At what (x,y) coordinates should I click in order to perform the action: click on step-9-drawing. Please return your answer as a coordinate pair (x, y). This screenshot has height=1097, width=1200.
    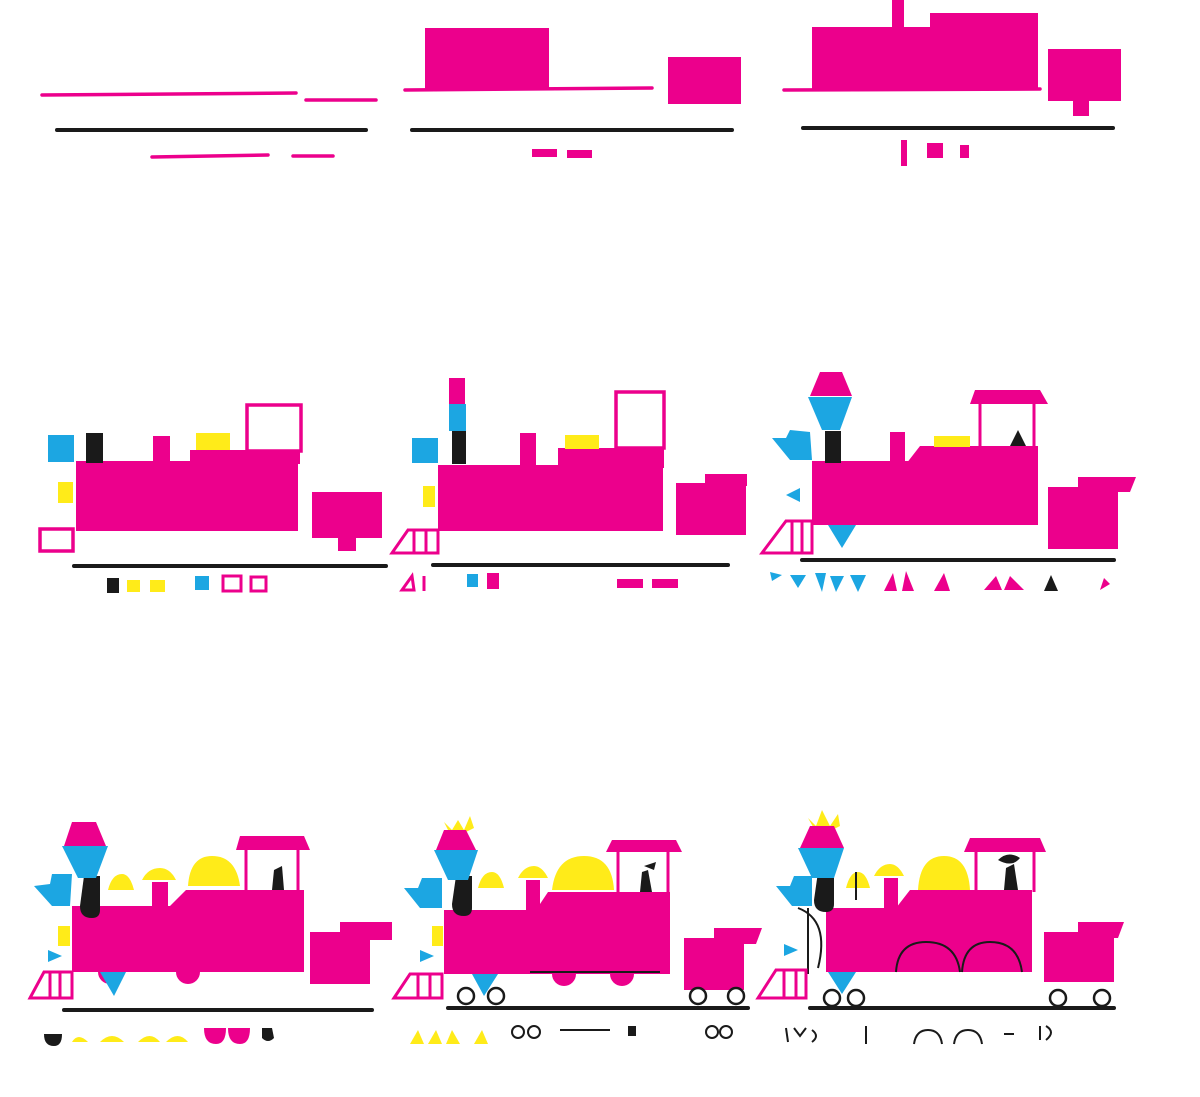
    Looking at the image, I should click on (939, 909).